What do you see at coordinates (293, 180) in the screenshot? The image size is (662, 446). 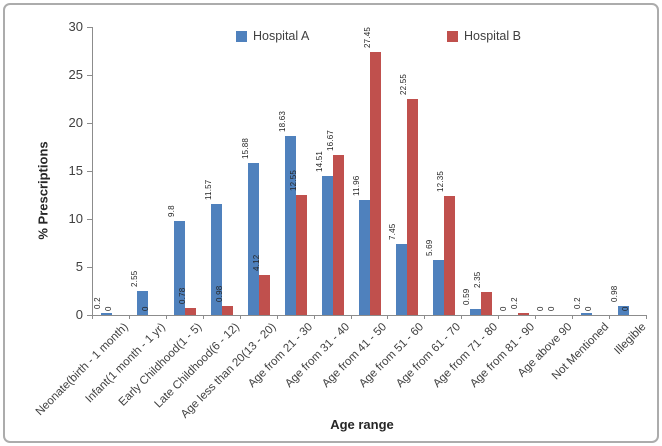 I see `bar-value-label: 12.55` at bounding box center [293, 180].